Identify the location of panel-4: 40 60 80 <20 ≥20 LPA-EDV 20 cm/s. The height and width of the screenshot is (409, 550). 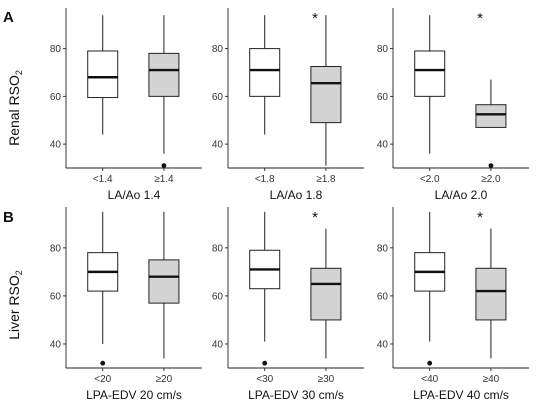
(126, 304).